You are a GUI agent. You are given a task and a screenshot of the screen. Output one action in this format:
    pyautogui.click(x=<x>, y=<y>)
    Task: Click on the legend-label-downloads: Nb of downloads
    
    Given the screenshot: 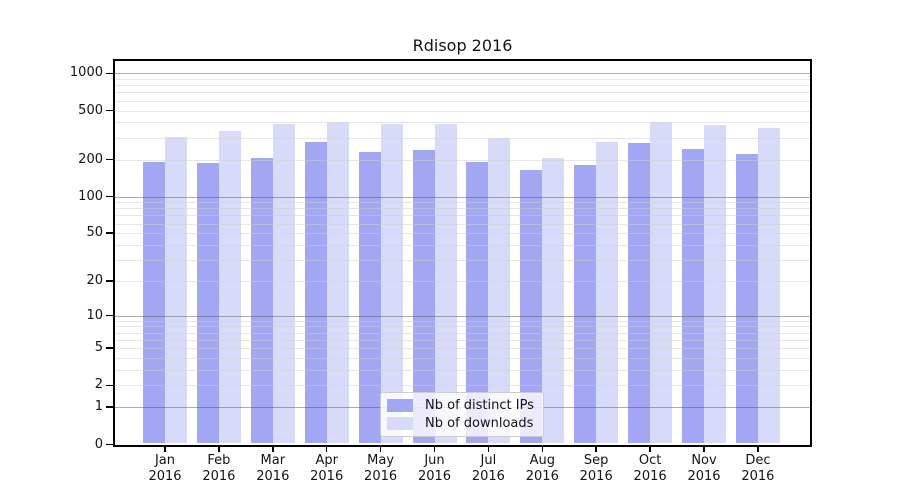 What is the action you would take?
    pyautogui.click(x=479, y=423)
    